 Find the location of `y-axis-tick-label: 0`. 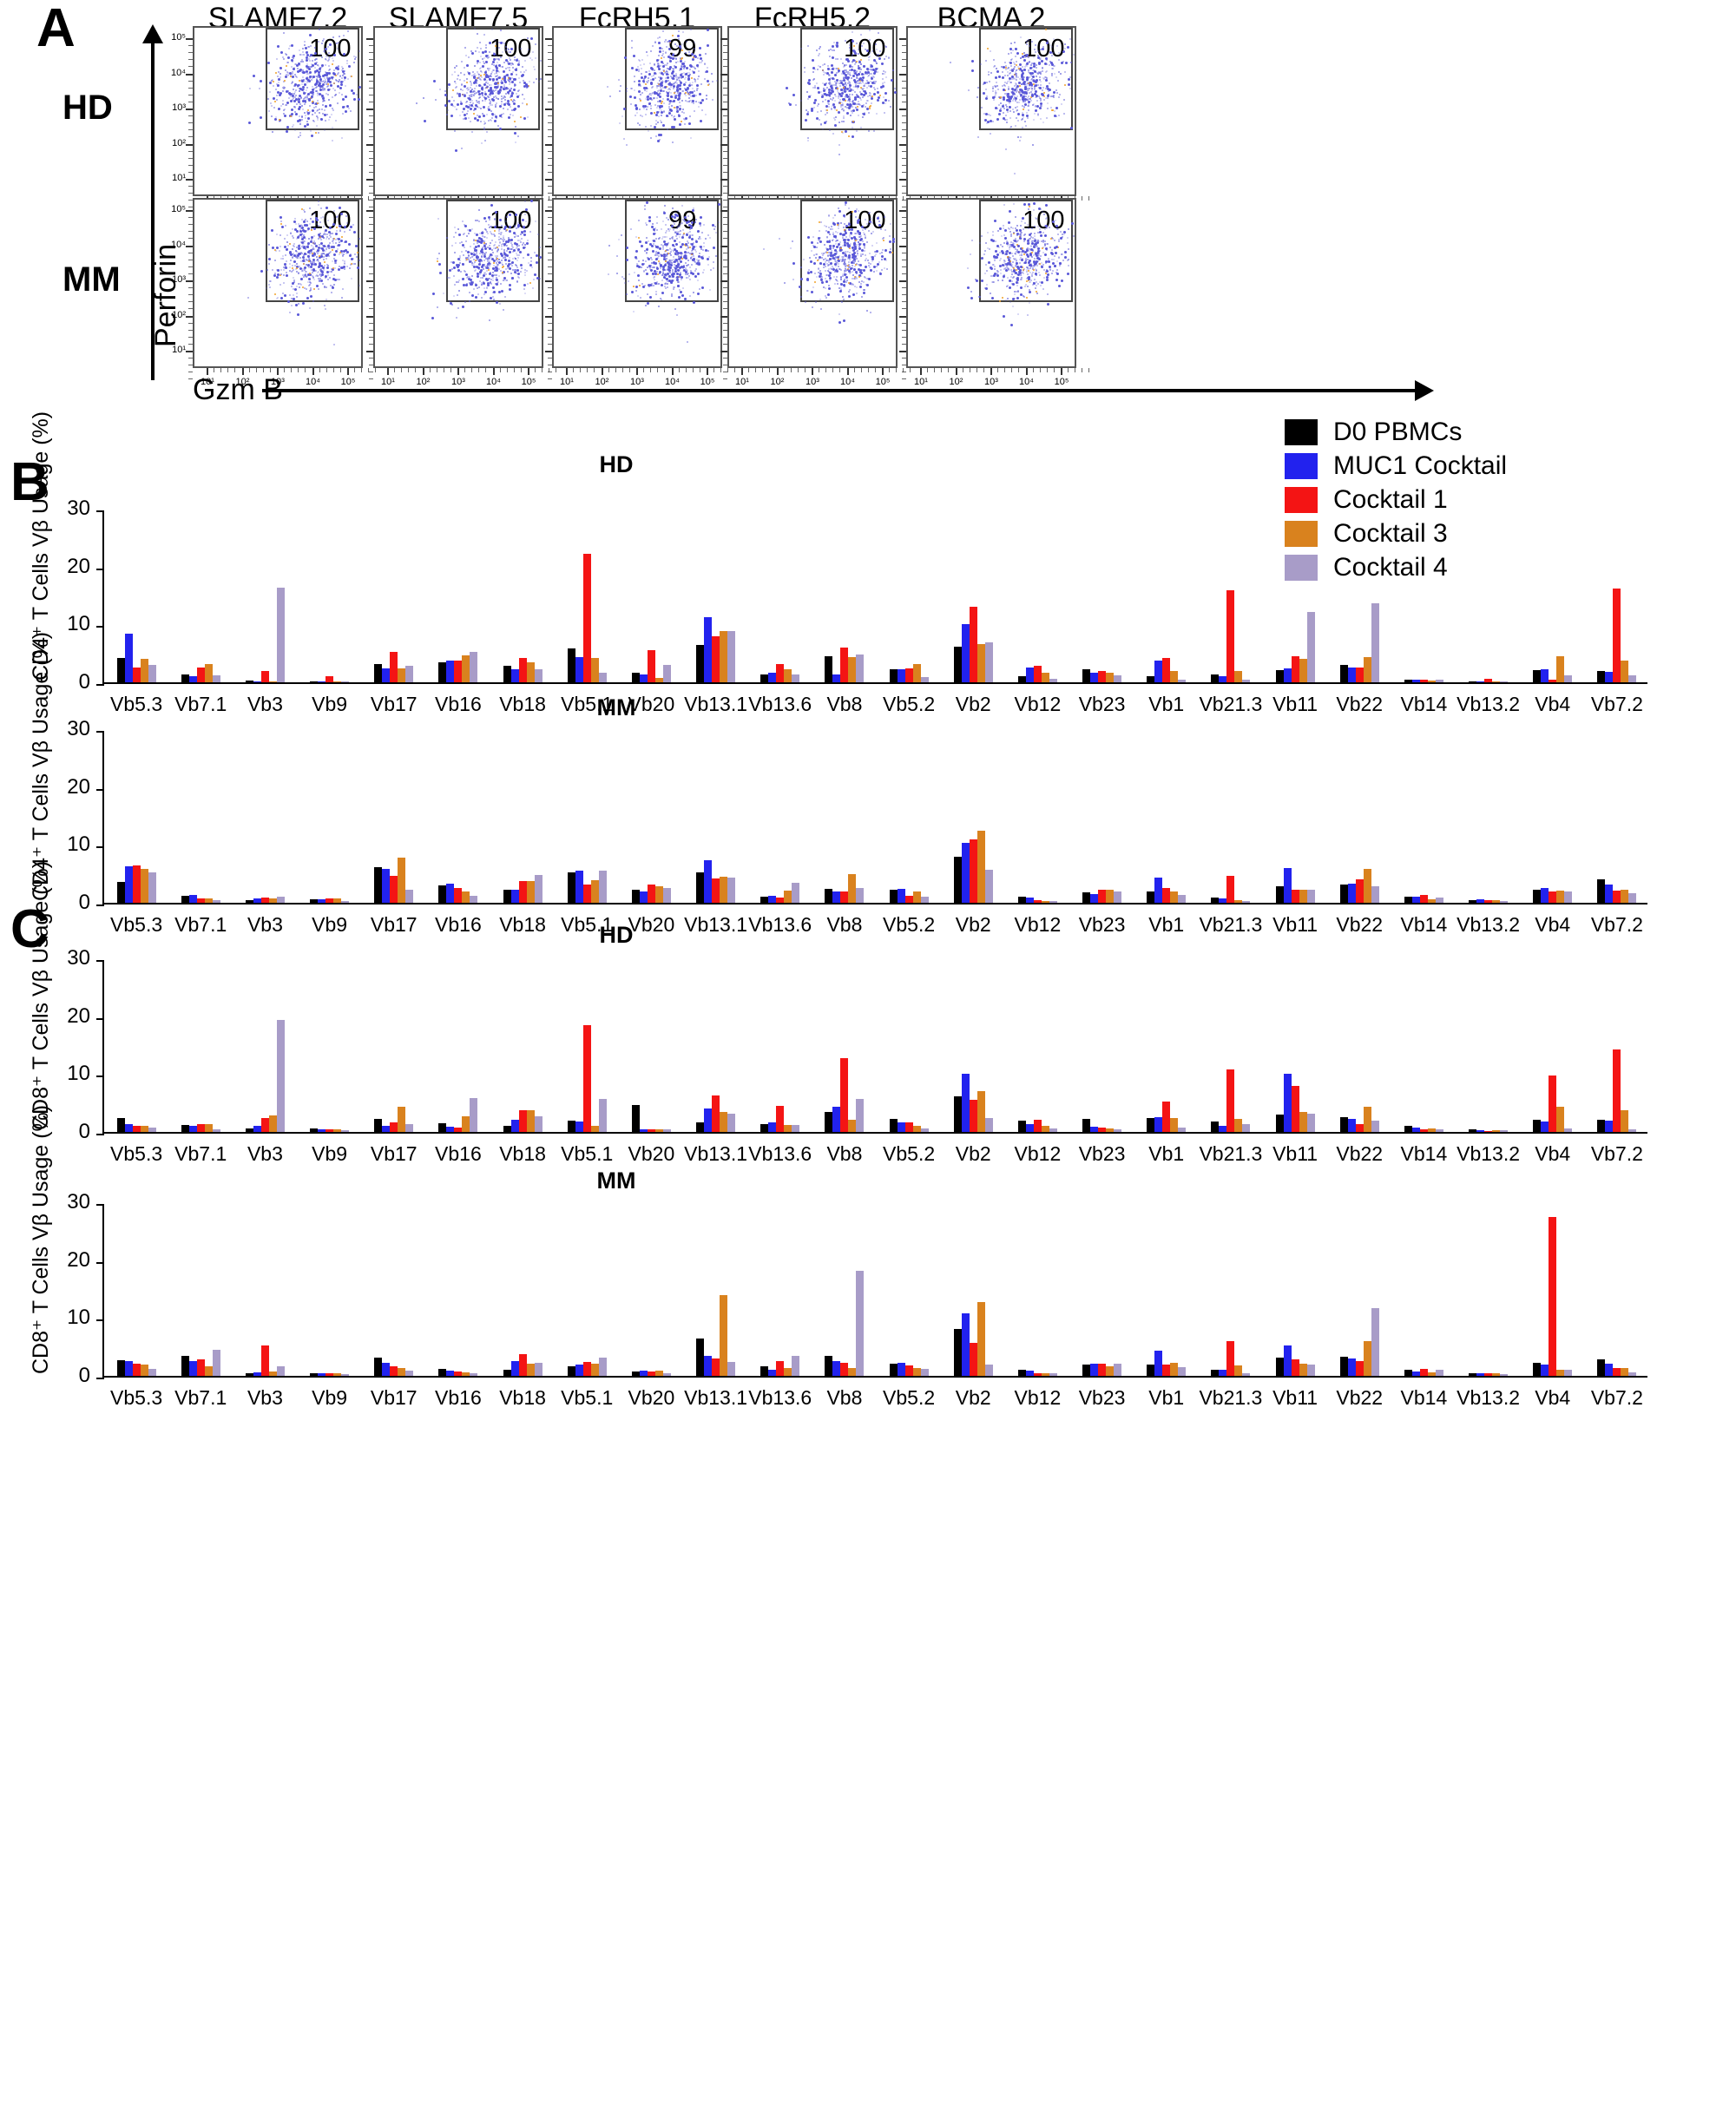

y-axis-tick-label: 0 is located at coordinates (70, 1132).